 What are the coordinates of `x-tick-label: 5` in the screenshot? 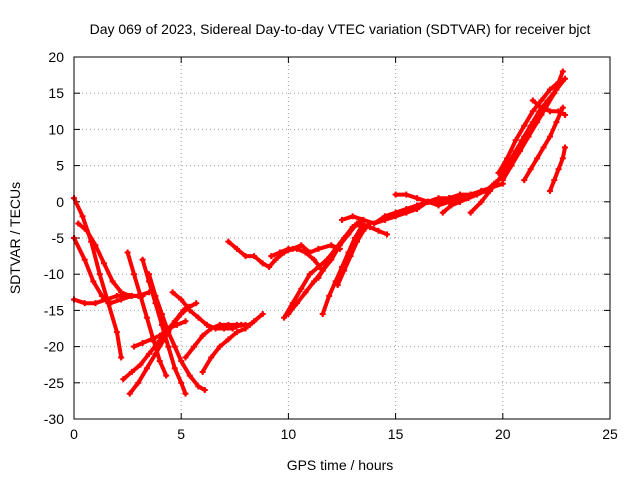 It's located at (181, 434).